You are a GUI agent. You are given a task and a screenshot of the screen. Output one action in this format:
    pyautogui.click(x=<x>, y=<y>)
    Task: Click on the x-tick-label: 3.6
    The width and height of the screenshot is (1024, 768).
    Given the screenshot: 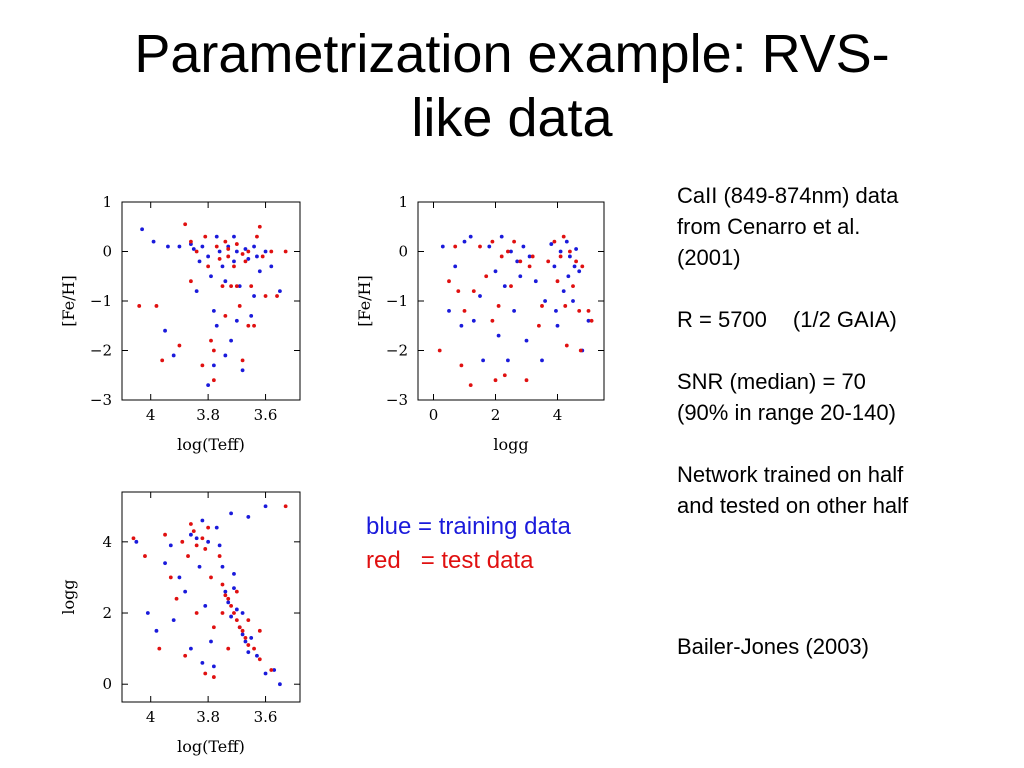 What is the action you would take?
    pyautogui.click(x=266, y=717)
    